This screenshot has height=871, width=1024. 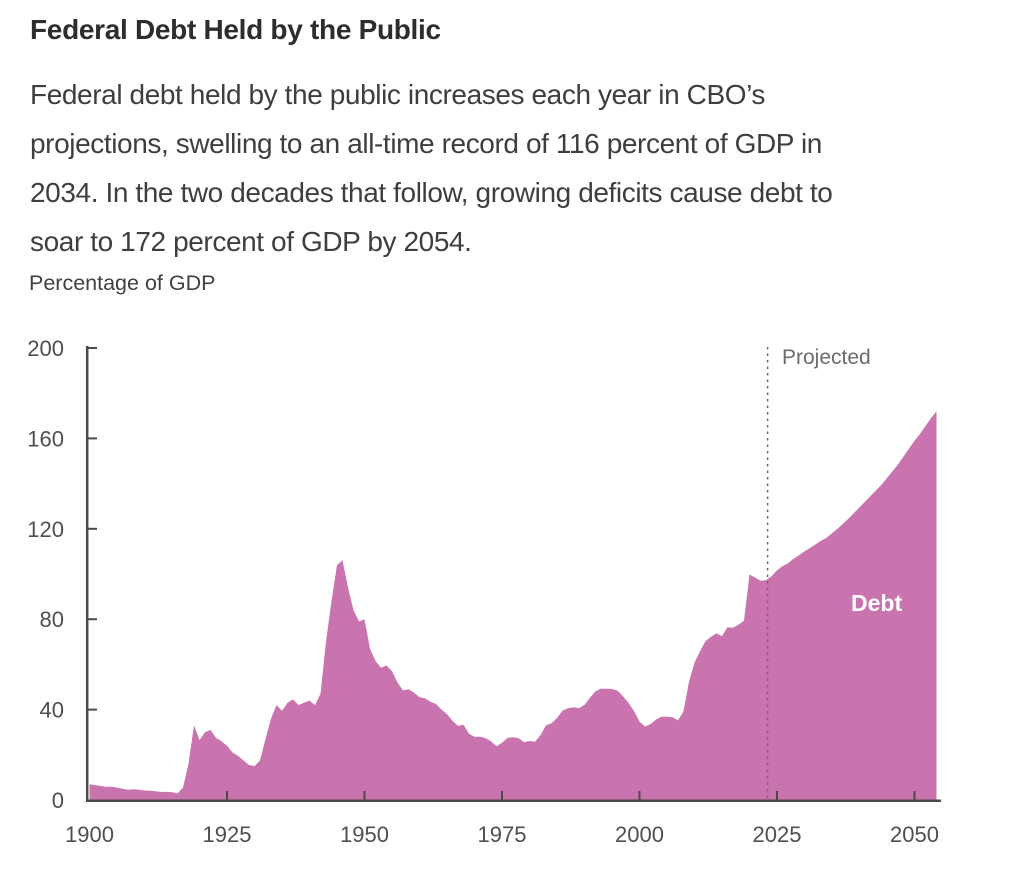 What do you see at coordinates (364, 834) in the screenshot?
I see `x-tick-label-1950: 1950` at bounding box center [364, 834].